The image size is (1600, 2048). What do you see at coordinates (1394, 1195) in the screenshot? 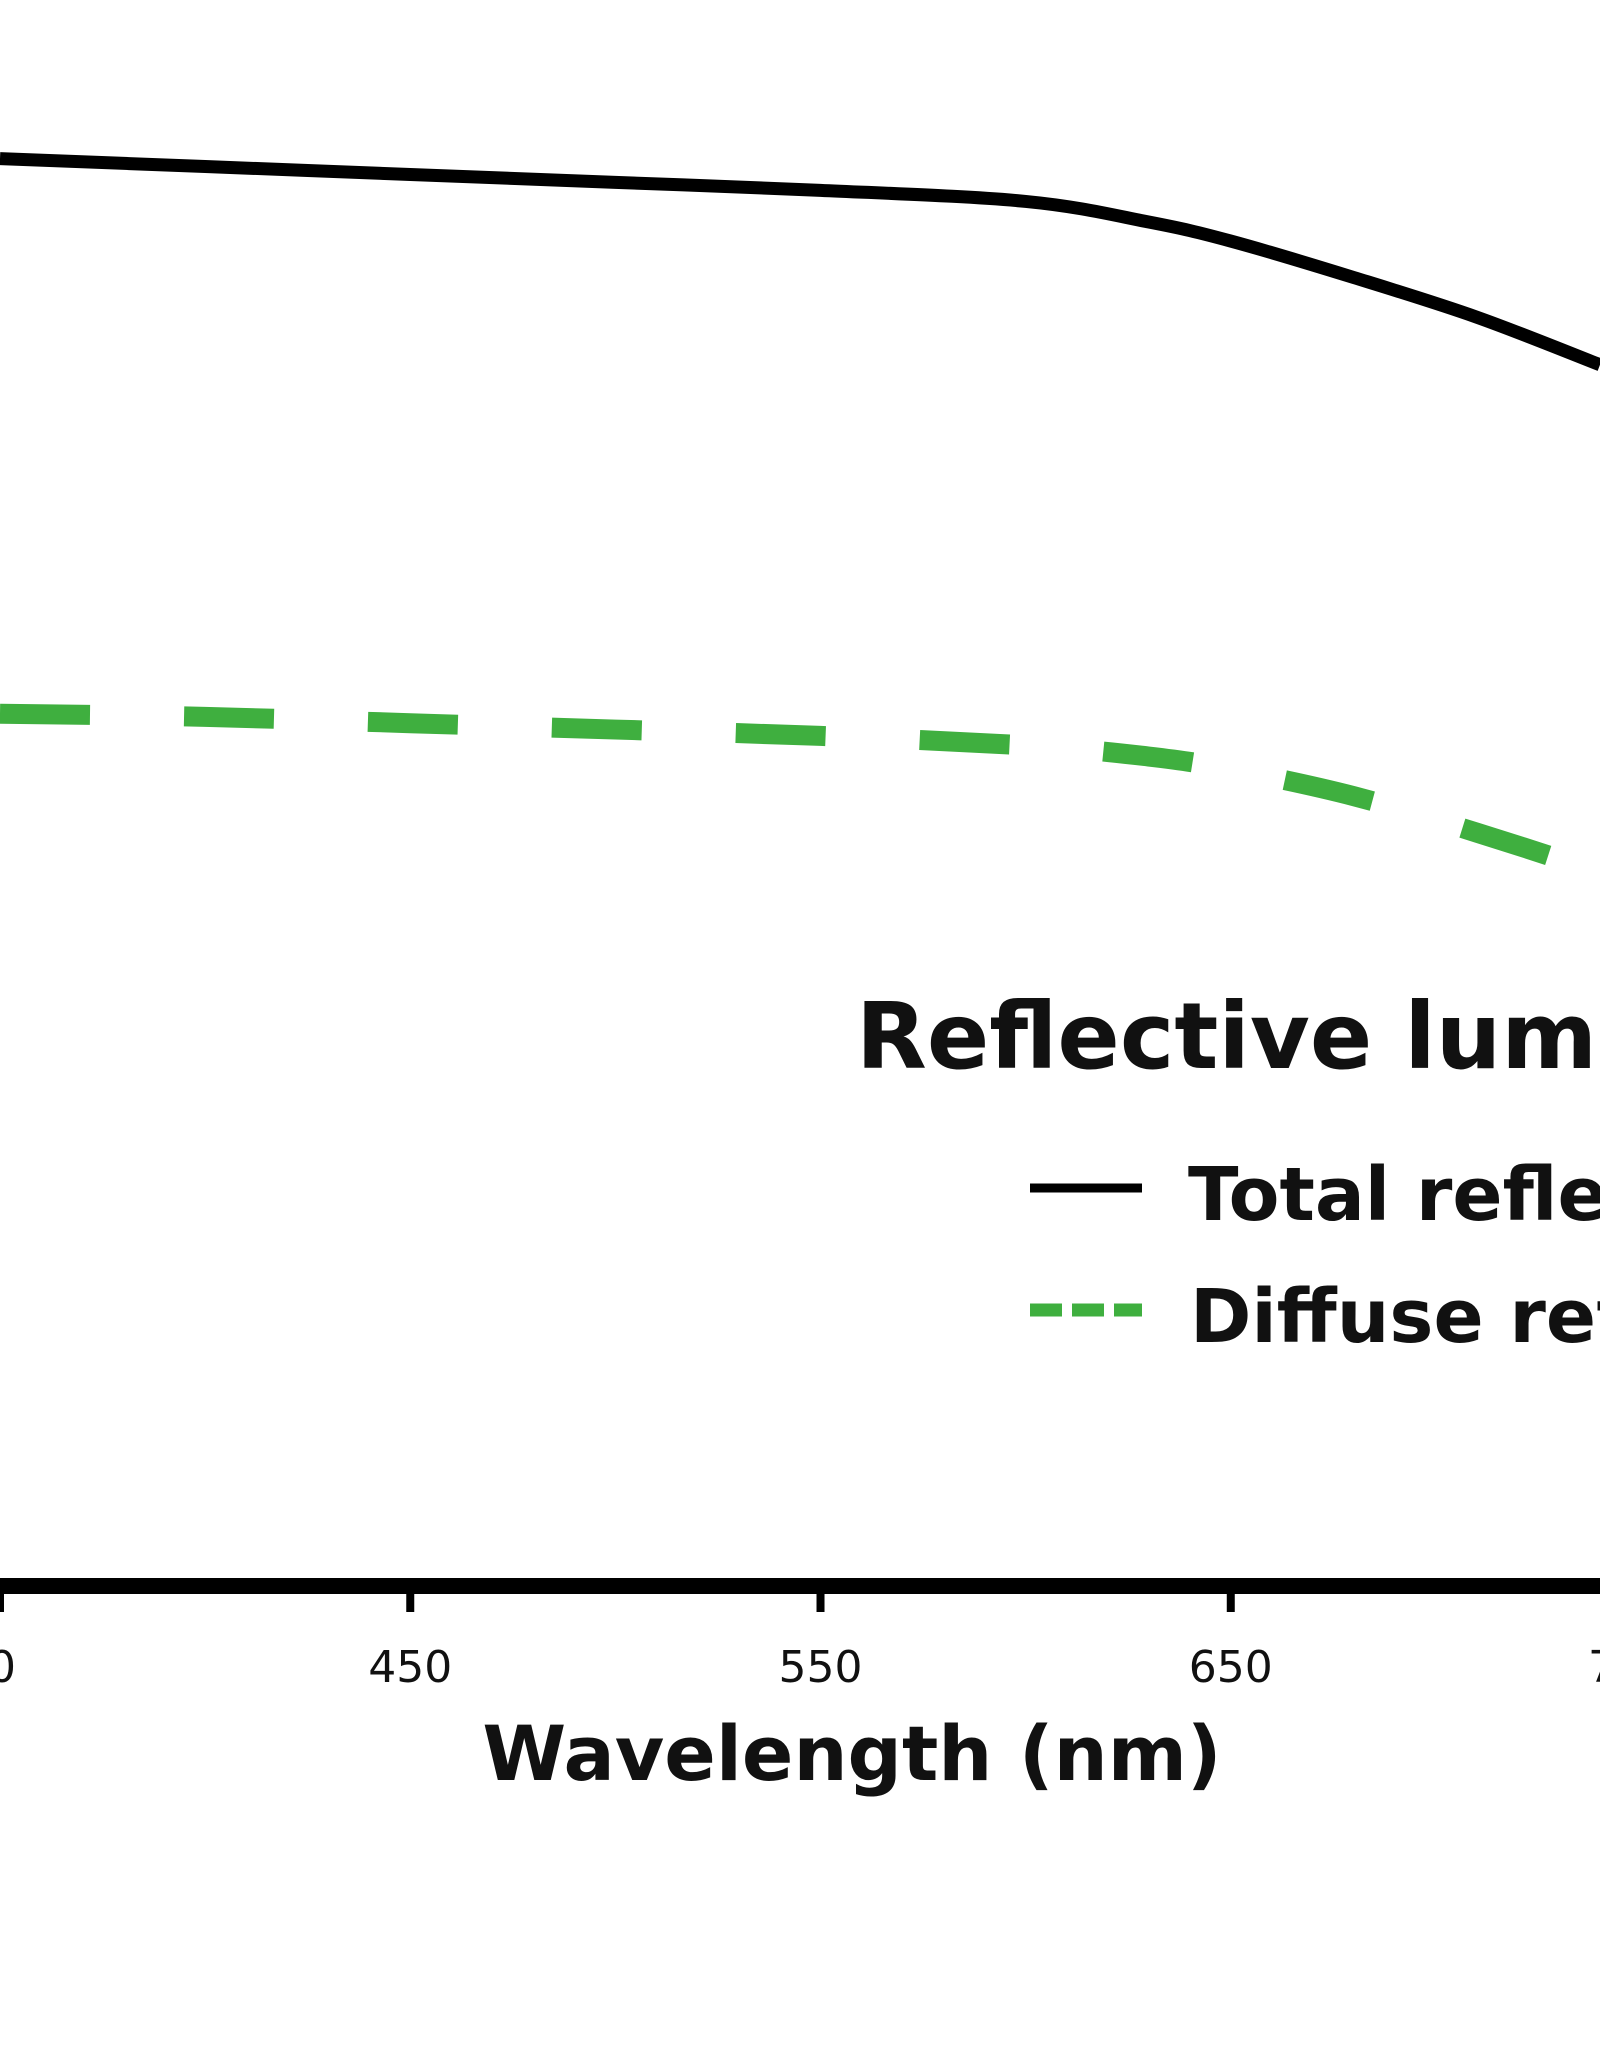
I see `legend-label-total: Total reflect` at bounding box center [1394, 1195].